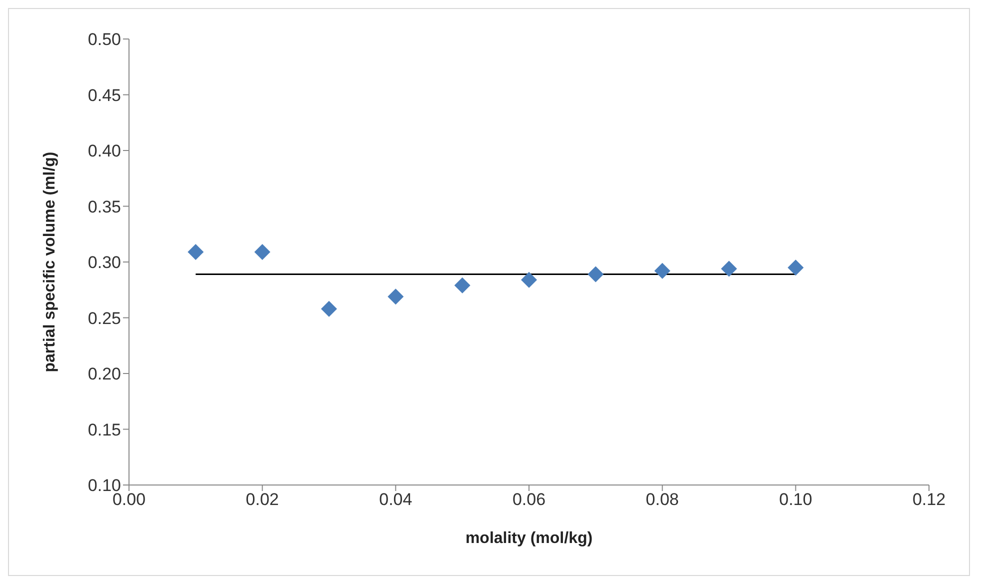  I want to click on x-tick-label: 0.06, so click(529, 500).